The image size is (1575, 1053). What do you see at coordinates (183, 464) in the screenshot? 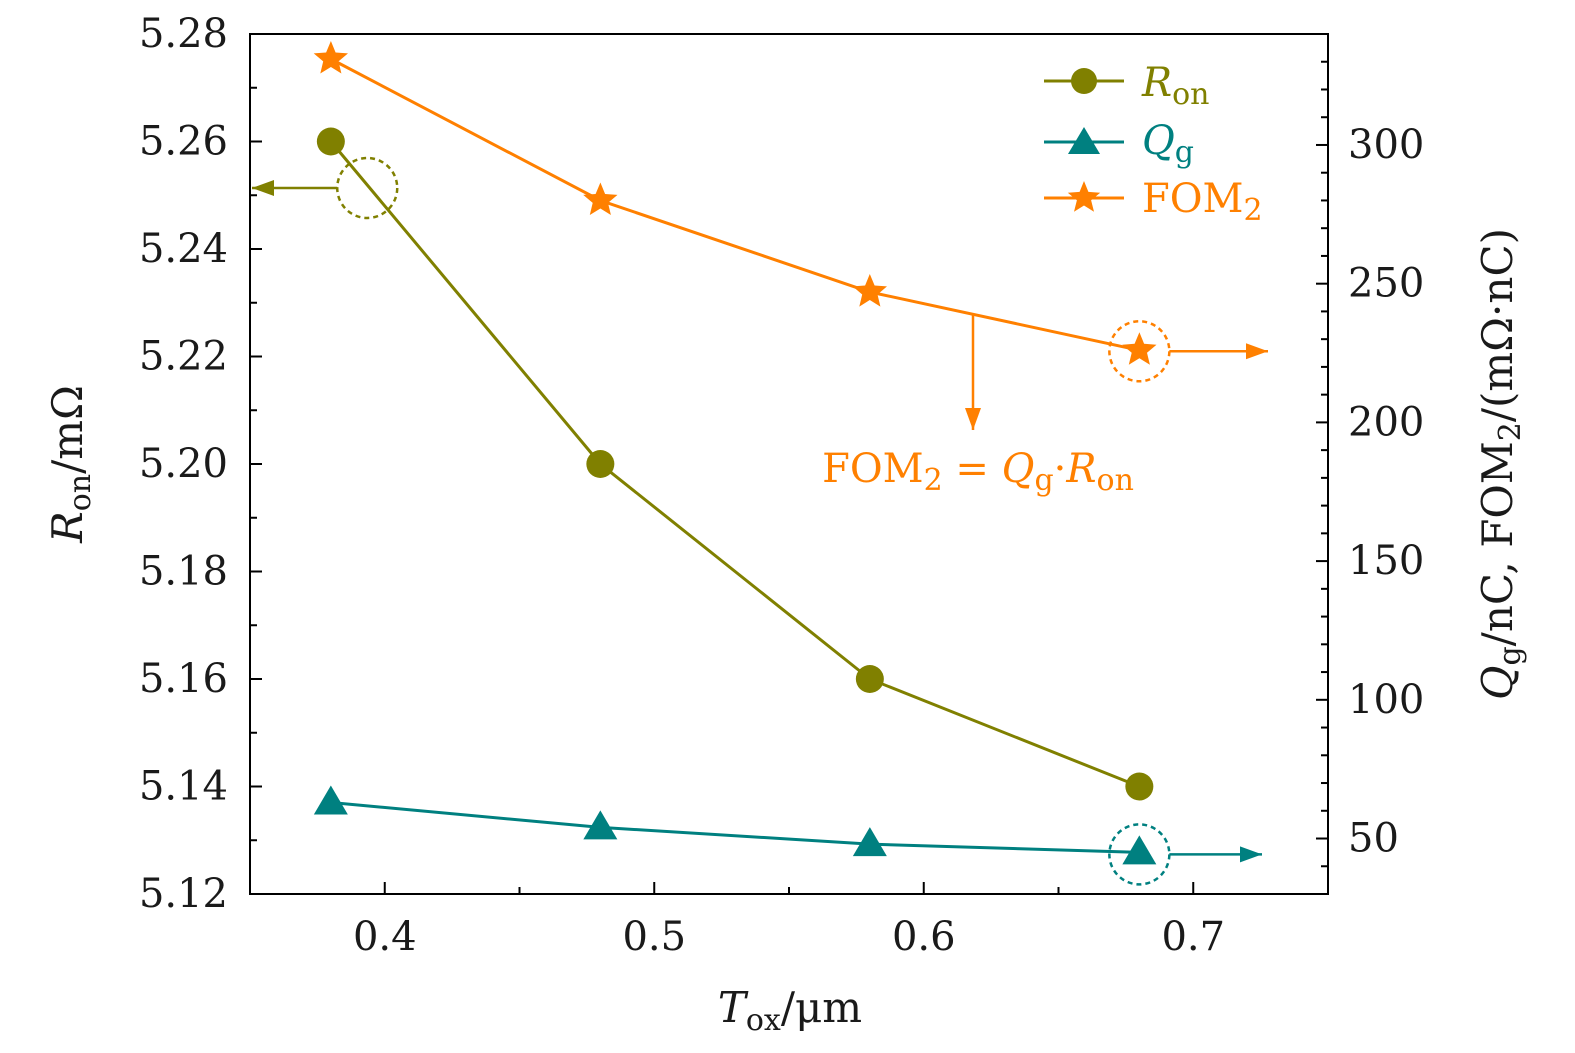
I see `y-left-tick-label: 5.20` at bounding box center [183, 464].